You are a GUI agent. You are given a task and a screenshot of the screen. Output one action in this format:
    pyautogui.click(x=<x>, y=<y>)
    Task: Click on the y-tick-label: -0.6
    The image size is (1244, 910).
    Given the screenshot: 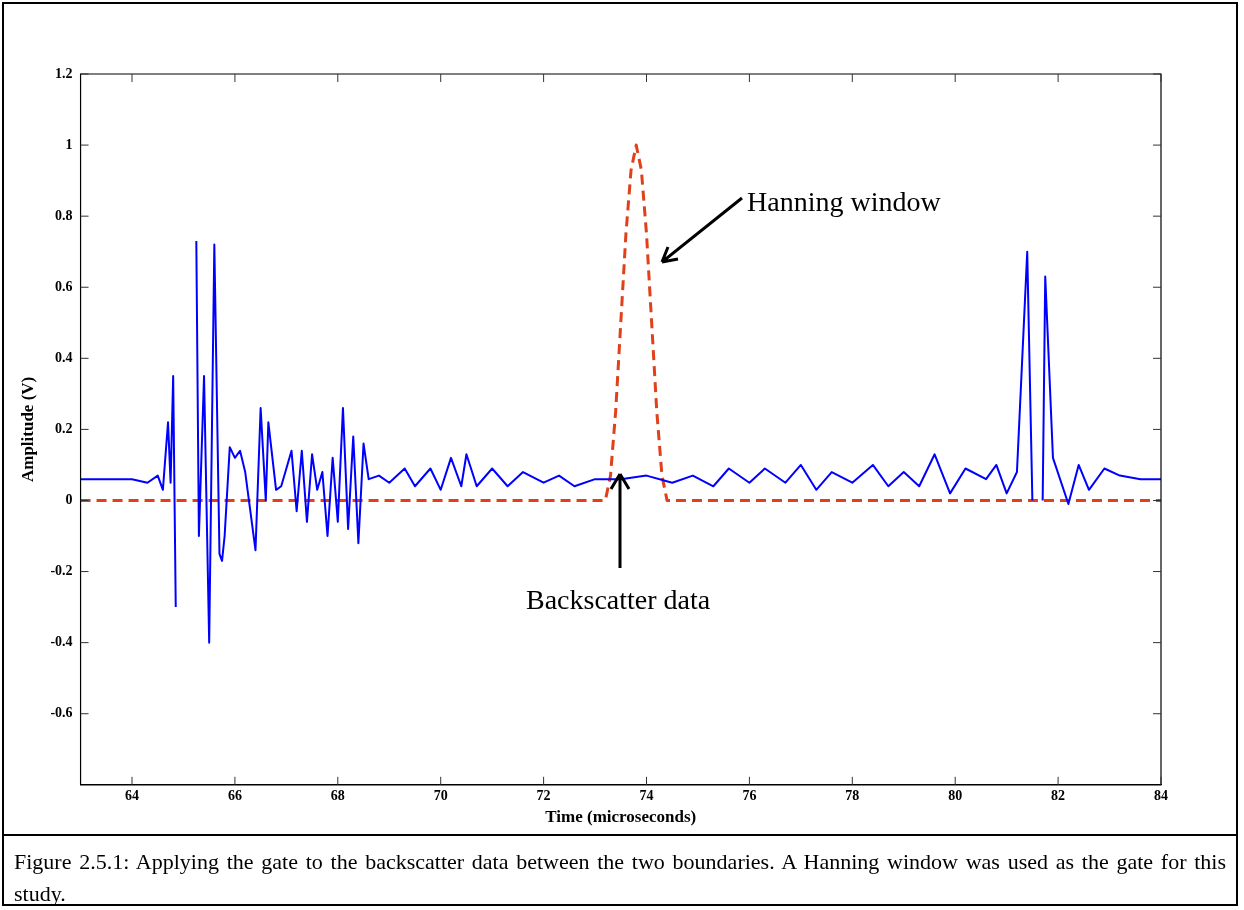 What is the action you would take?
    pyautogui.click(x=61, y=713)
    